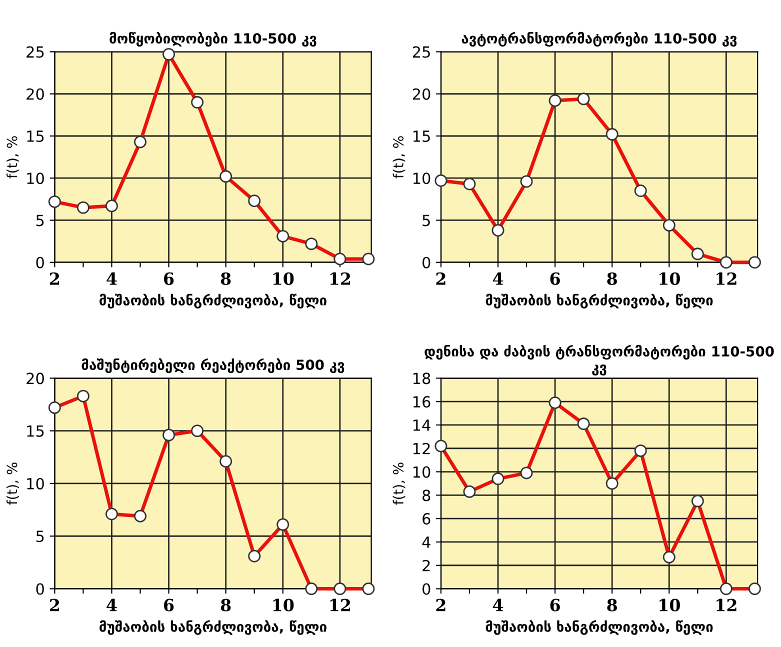 This screenshot has height=647, width=781. Describe the element at coordinates (599, 39) in the screenshot. I see `chart-title: ავტოტრანსფორმატორები 110-500 კვ` at that location.